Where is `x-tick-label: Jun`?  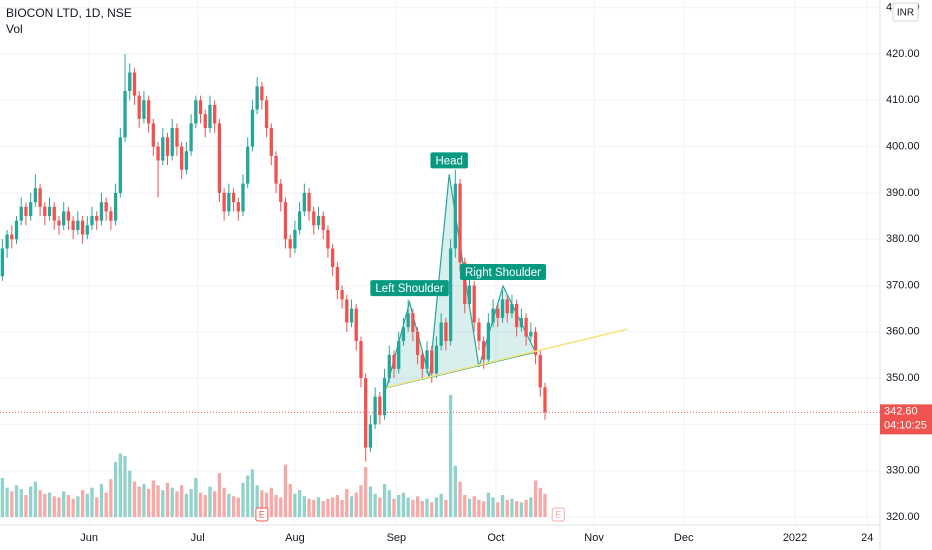 x-tick-label: Jun is located at coordinates (89, 538).